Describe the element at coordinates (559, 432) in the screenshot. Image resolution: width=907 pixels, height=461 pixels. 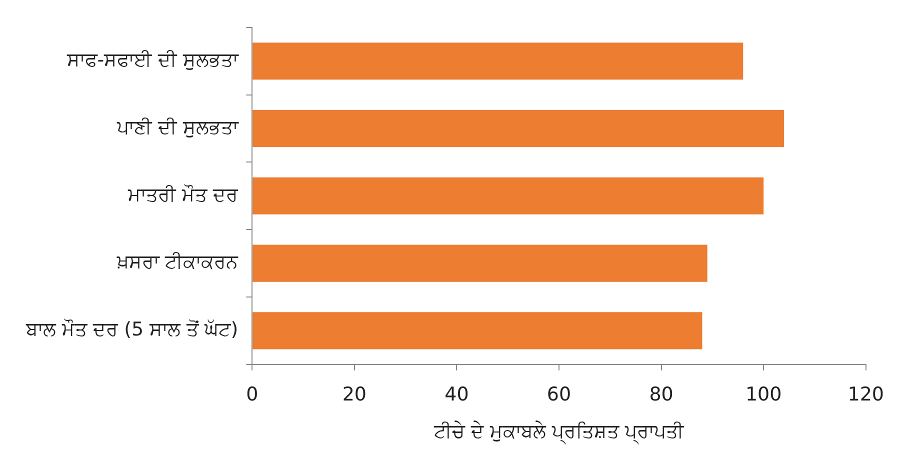
I see `x-axis-title: ਟੀਚੇ ਦੇ ਮੁਕਾਬਲੇ ਪ੍ਰਤਿਸ਼ਤ ਪ੍ਰਾਪਤੀ` at that location.